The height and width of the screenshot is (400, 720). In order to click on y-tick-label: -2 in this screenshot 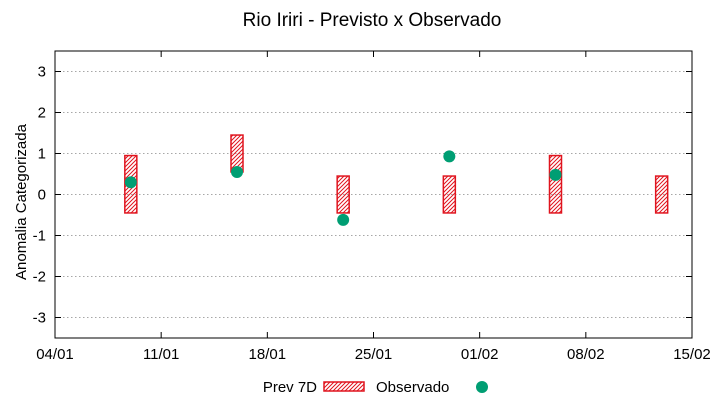, I will do `click(39, 277)`.